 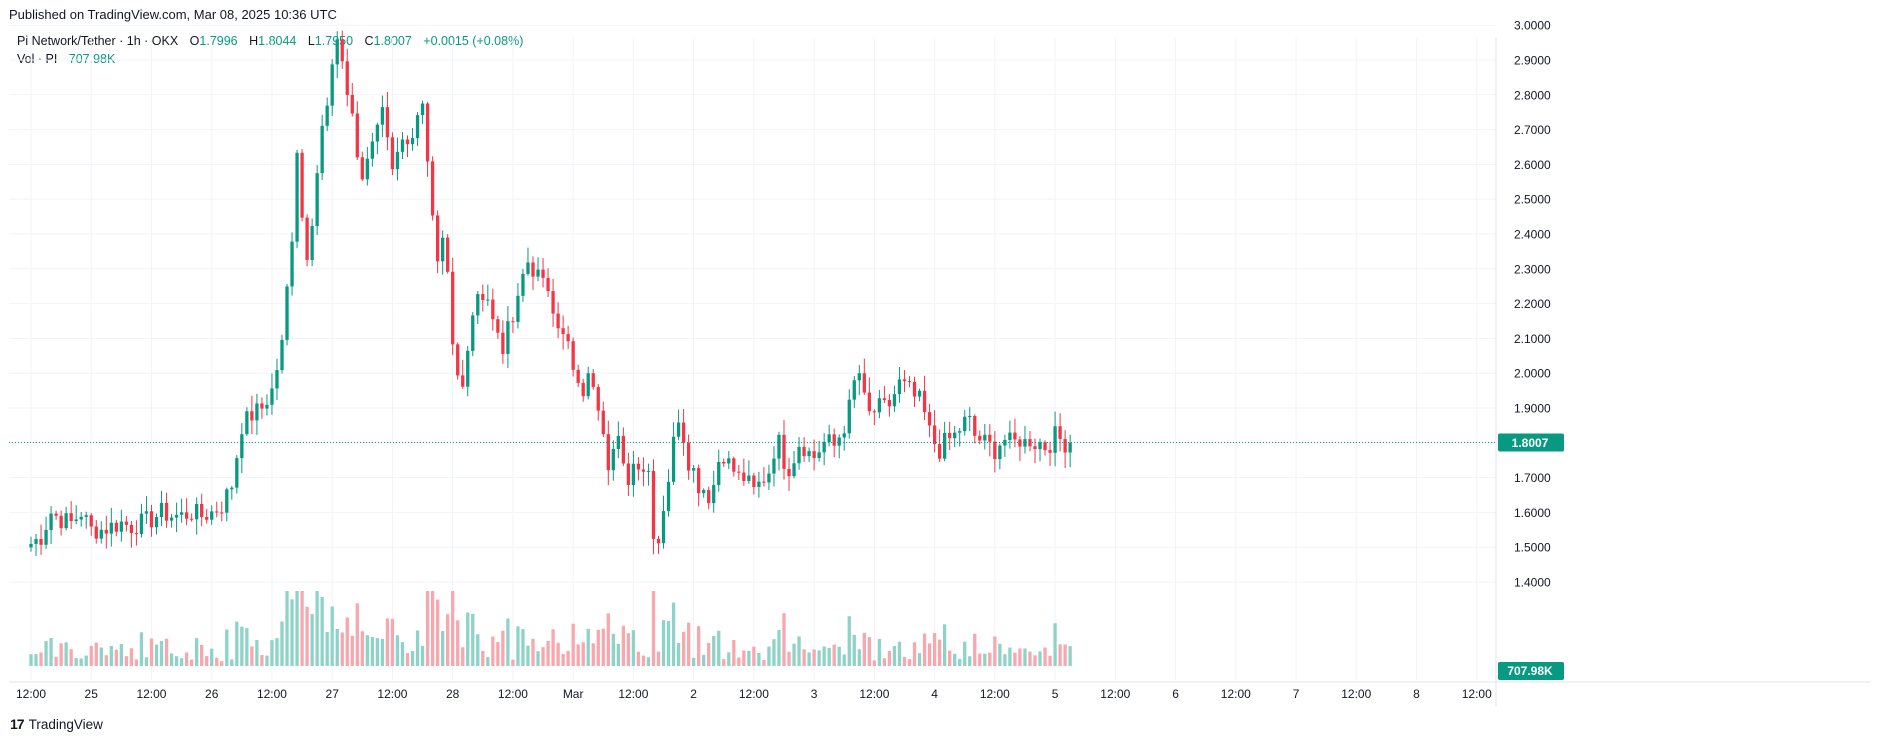 I want to click on symbol-title: Pi Network/Tether · 1h · OKX, so click(x=98, y=41).